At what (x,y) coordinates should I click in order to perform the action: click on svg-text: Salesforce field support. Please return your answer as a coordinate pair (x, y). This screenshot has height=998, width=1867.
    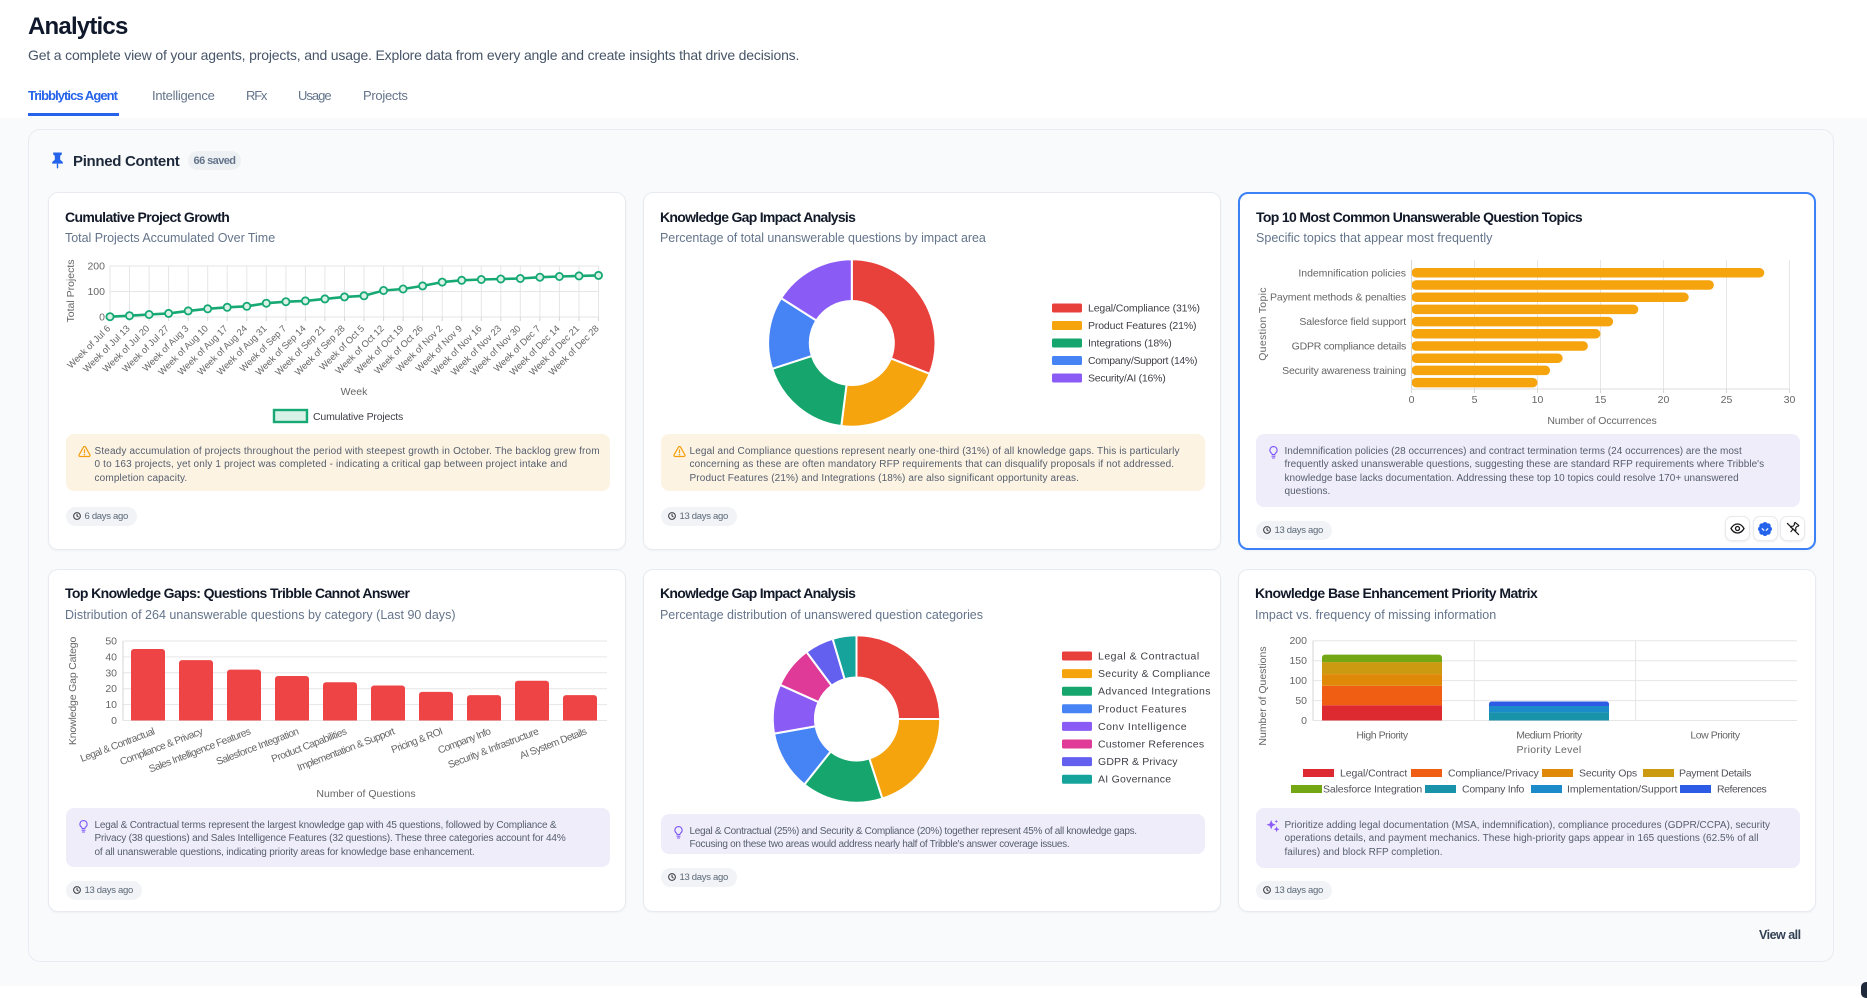
    Looking at the image, I should click on (1352, 322).